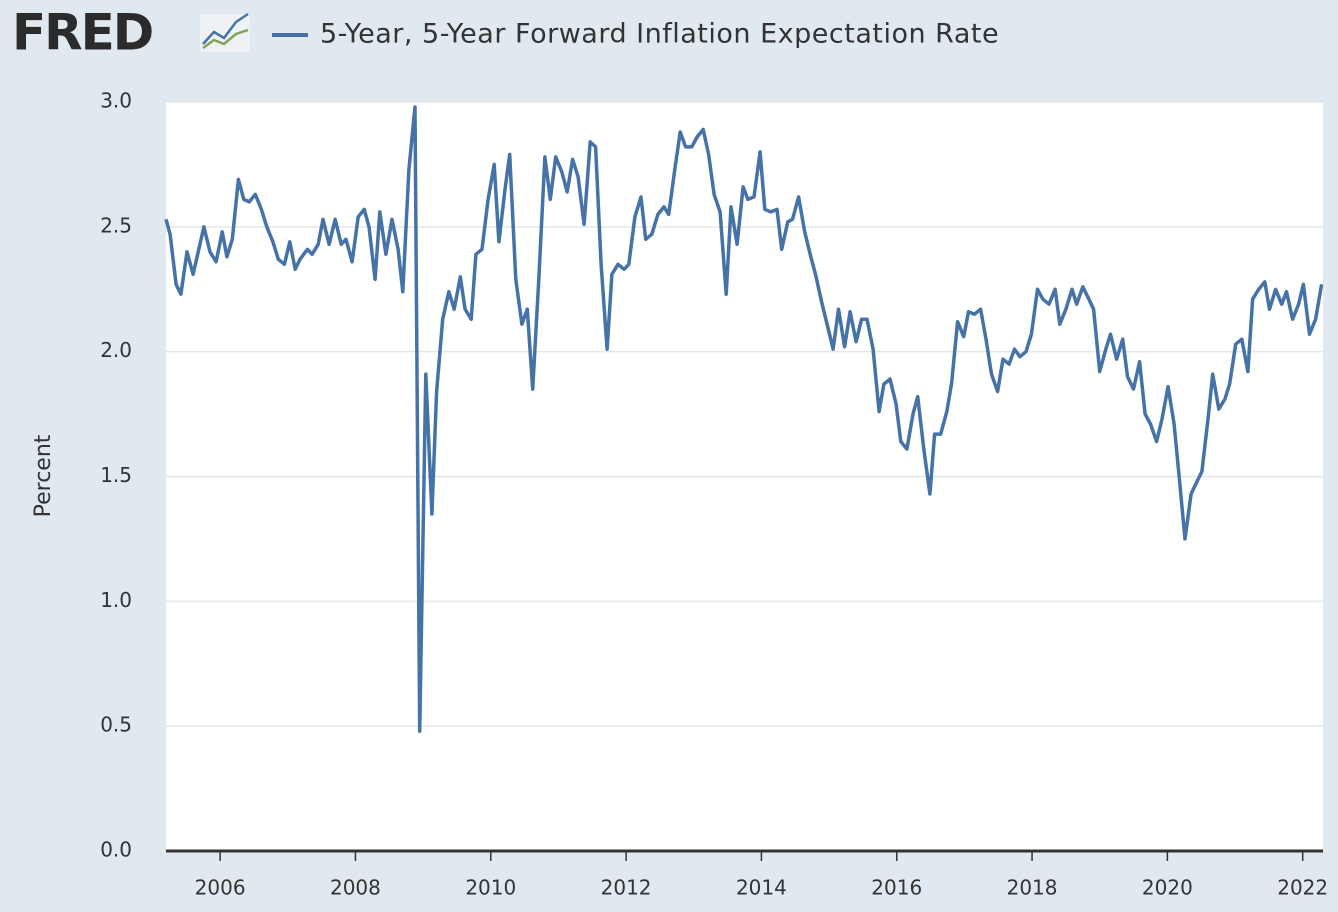 The width and height of the screenshot is (1338, 912). What do you see at coordinates (761, 888) in the screenshot?
I see `x-tick-label: 2014` at bounding box center [761, 888].